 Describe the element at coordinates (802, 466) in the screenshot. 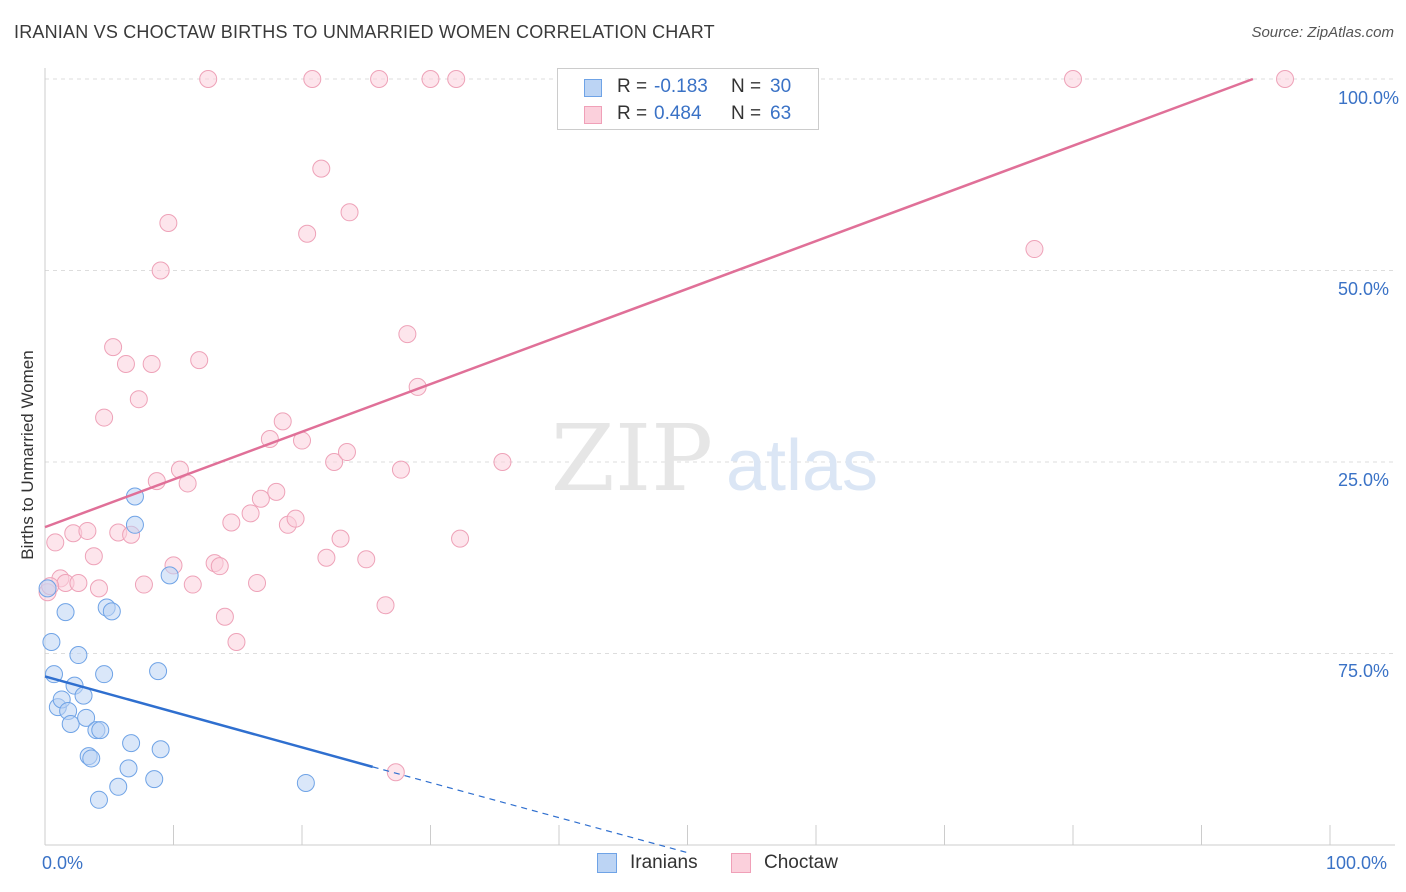

I see `watermark-atlas: atlas` at that location.